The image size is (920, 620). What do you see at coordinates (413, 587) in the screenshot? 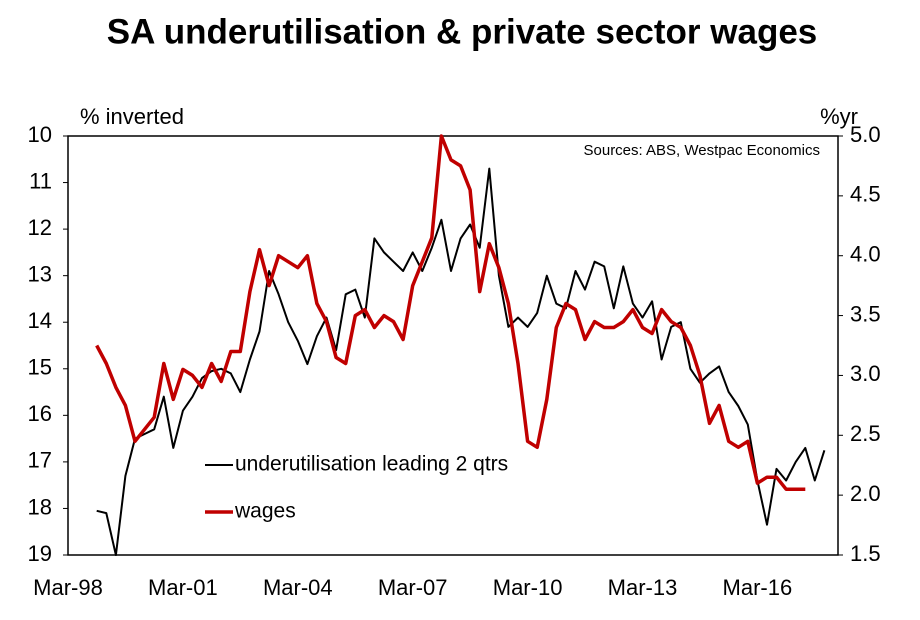
I see `x-tick-label: Mar-07` at bounding box center [413, 587].